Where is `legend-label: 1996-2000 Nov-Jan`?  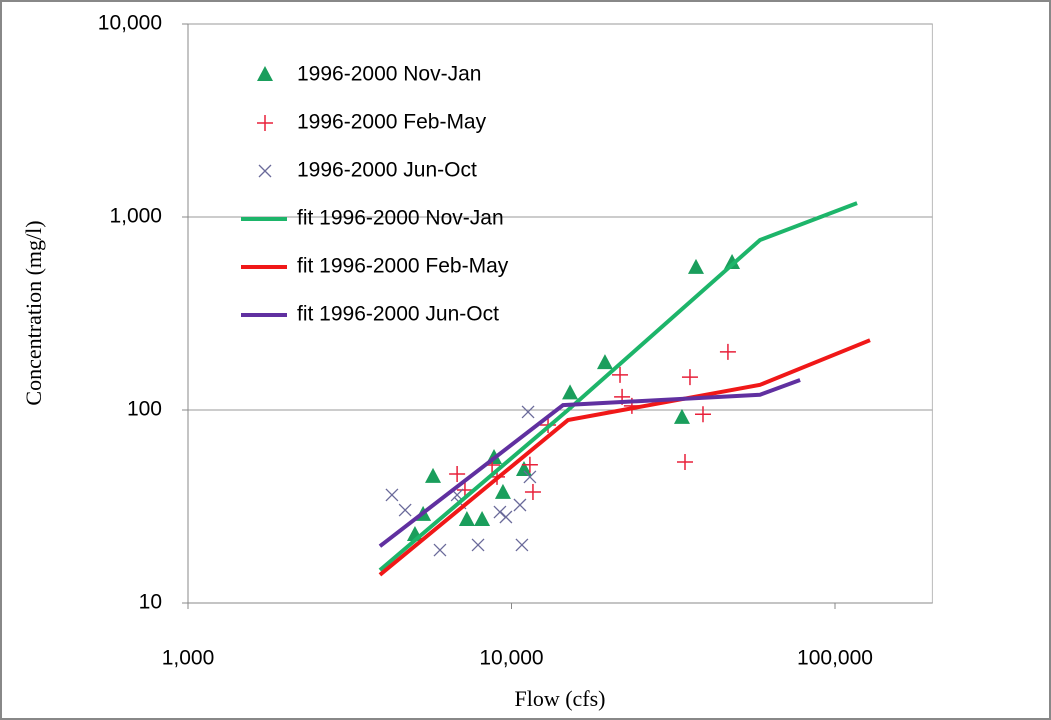
legend-label: 1996-2000 Nov-Jan is located at coordinates (389, 74).